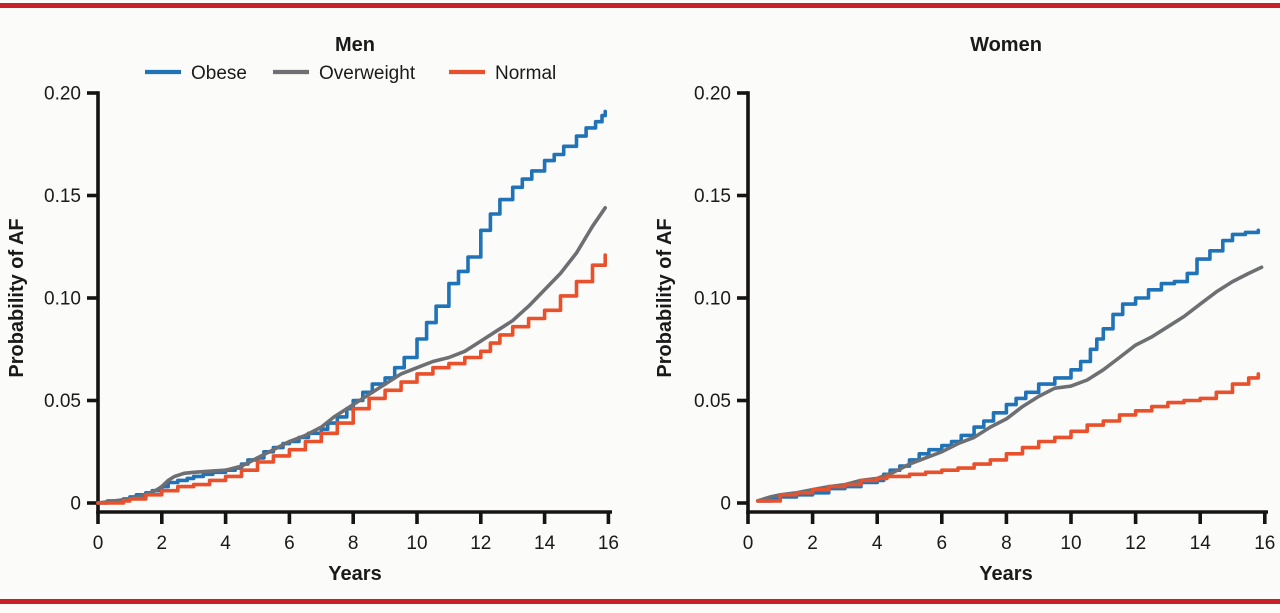 This screenshot has width=1280, height=613. Describe the element at coordinates (640, 5) in the screenshot. I see `top-border-rule` at that location.